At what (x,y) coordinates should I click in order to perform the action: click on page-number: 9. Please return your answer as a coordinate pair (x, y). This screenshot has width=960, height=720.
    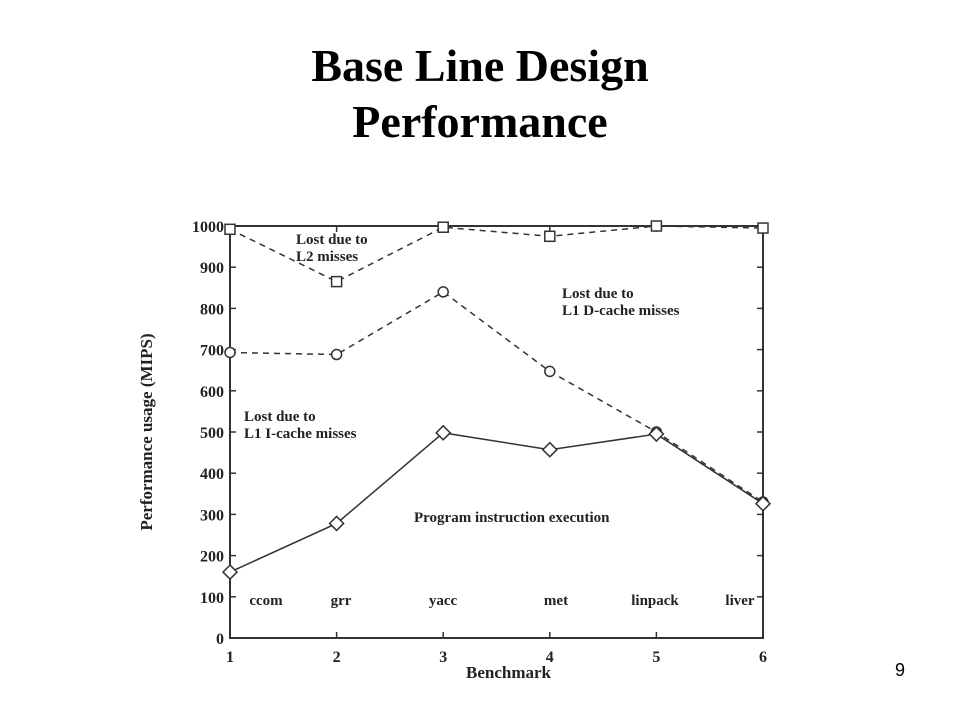
    Looking at the image, I should click on (899, 670).